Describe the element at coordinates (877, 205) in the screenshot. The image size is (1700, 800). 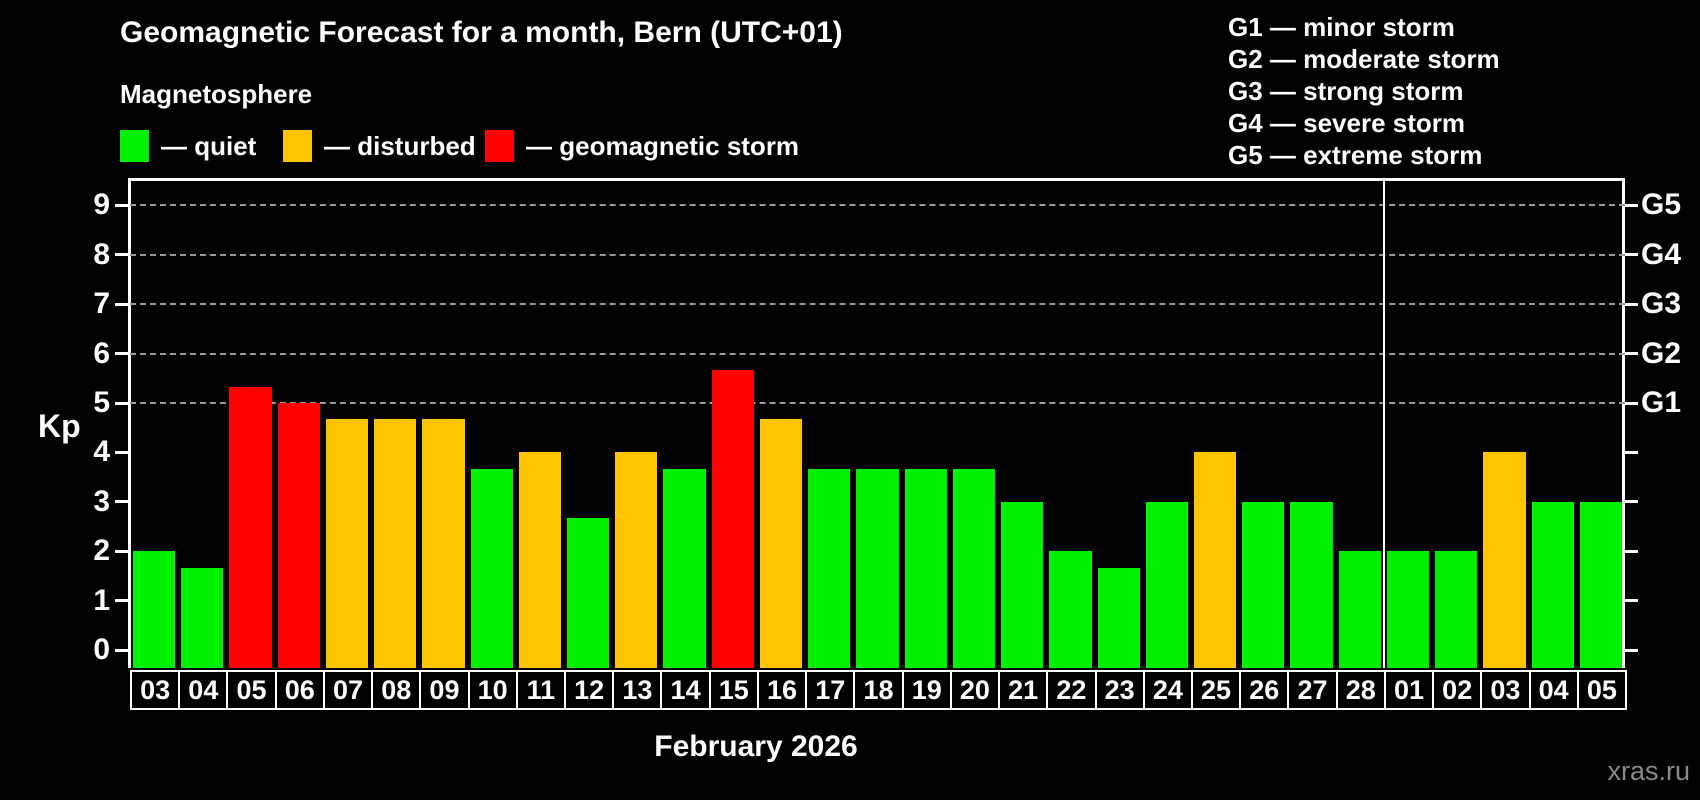
I see `gridline-kp9` at that location.